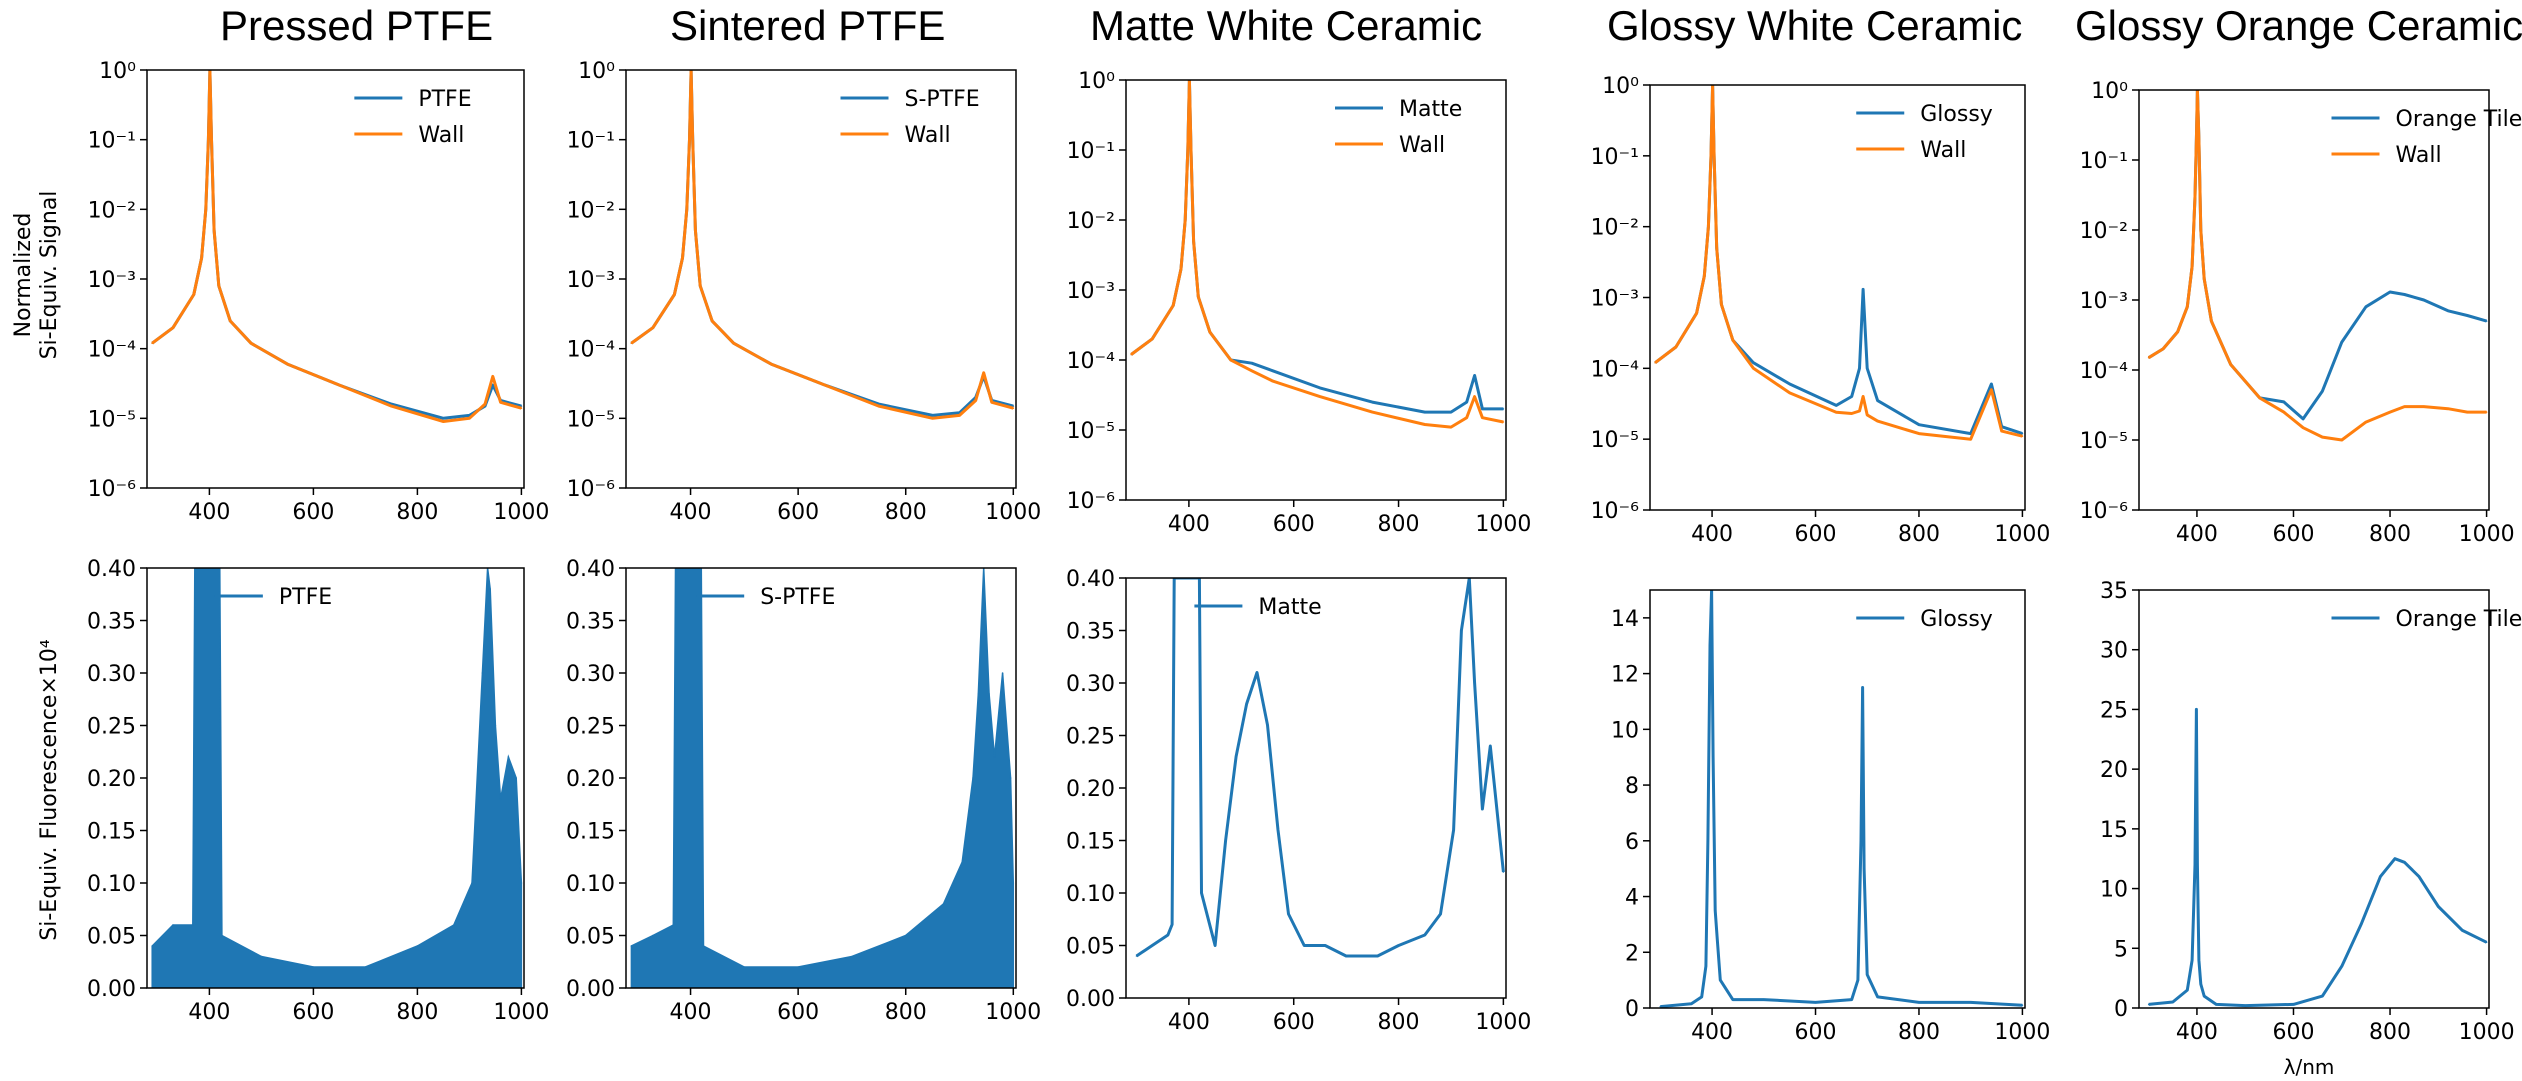 The height and width of the screenshot is (1081, 2522). I want to click on plot-frame, so click(2314, 799).